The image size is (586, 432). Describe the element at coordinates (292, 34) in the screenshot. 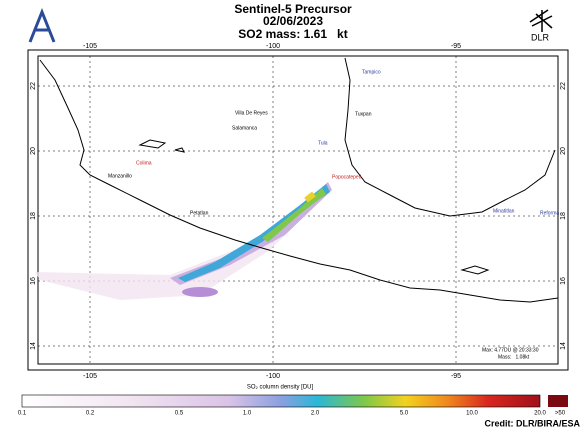

I see `mass: SO2 mass: 1.61 kt` at that location.